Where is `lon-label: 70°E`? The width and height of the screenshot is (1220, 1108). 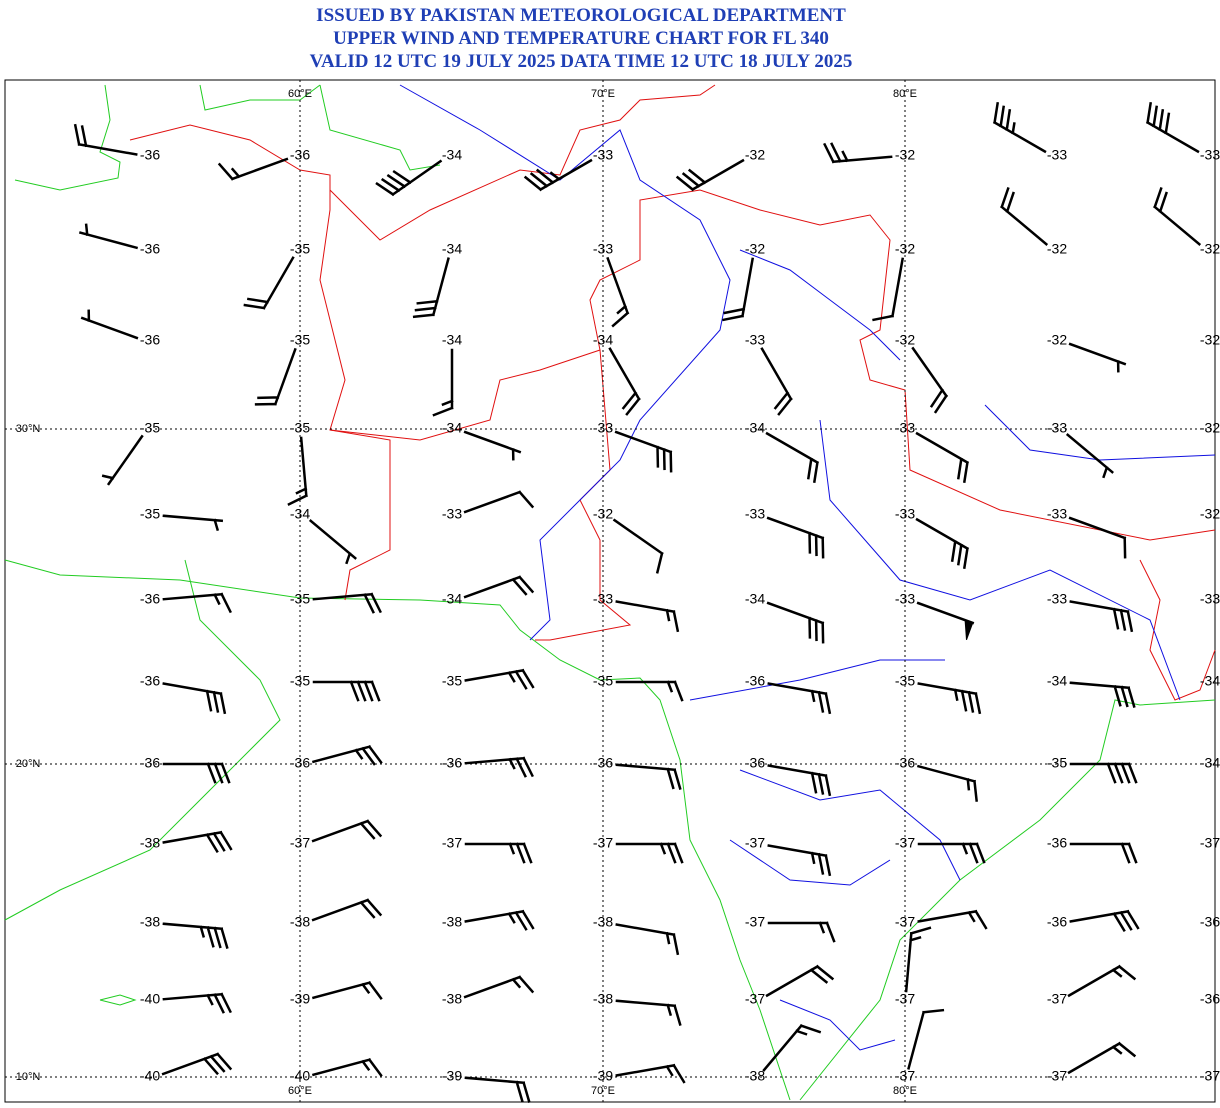 lon-label: 70°E is located at coordinates (603, 94).